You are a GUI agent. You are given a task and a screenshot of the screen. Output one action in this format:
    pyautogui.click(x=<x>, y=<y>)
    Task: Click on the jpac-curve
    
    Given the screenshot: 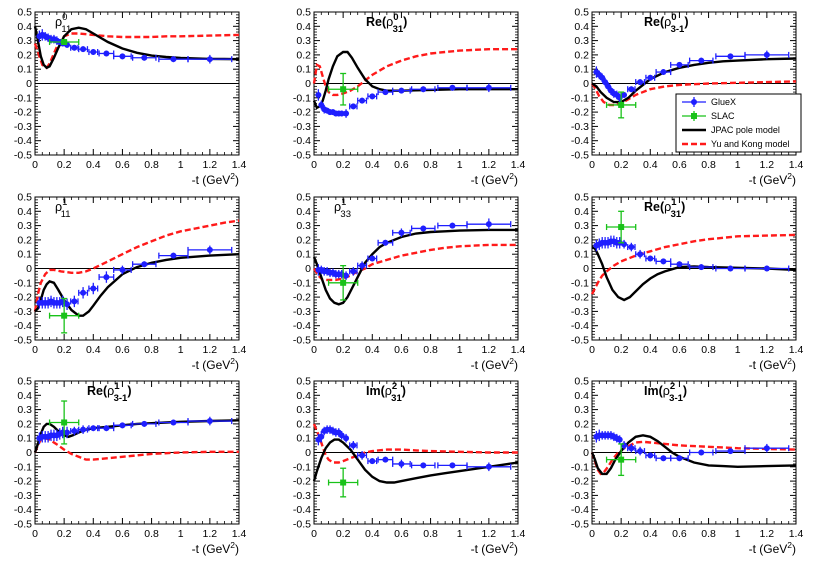 What is the action you would take?
    pyautogui.click(x=415, y=267)
    